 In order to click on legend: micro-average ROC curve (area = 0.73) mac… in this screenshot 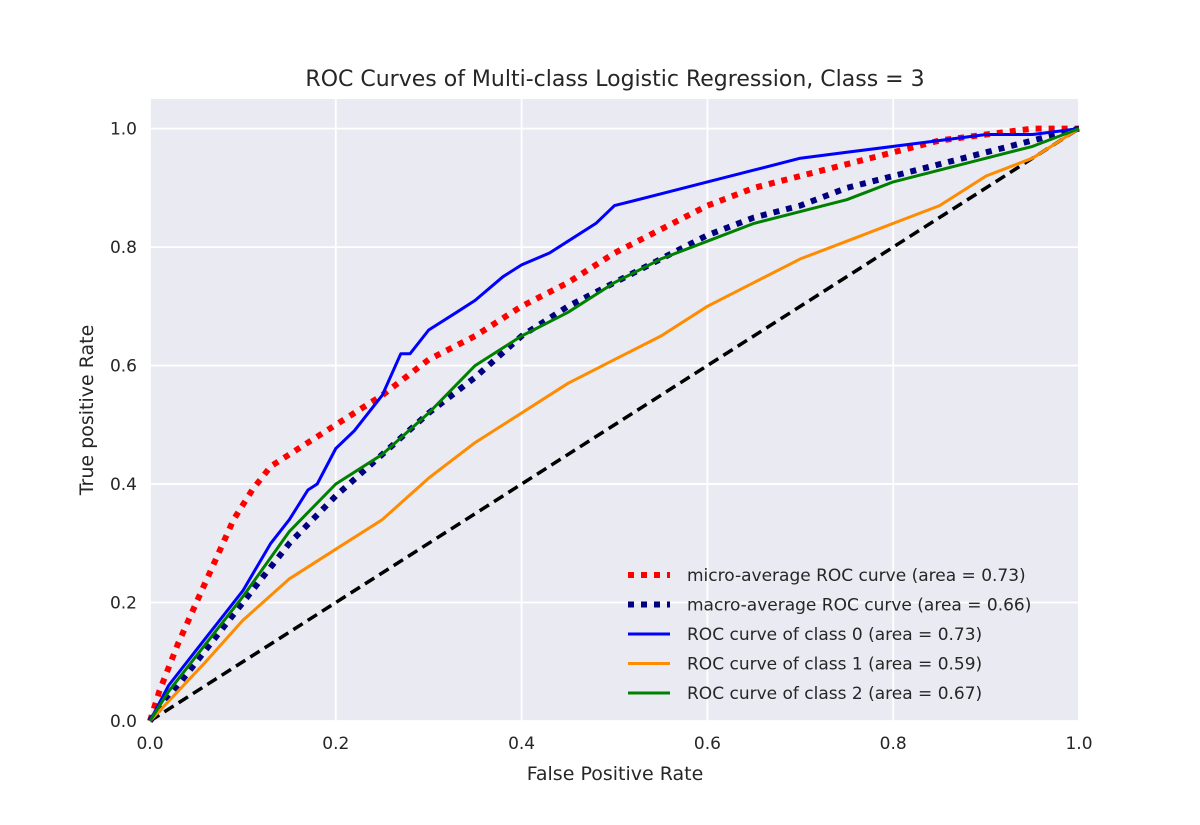, I will do `click(829, 635)`.